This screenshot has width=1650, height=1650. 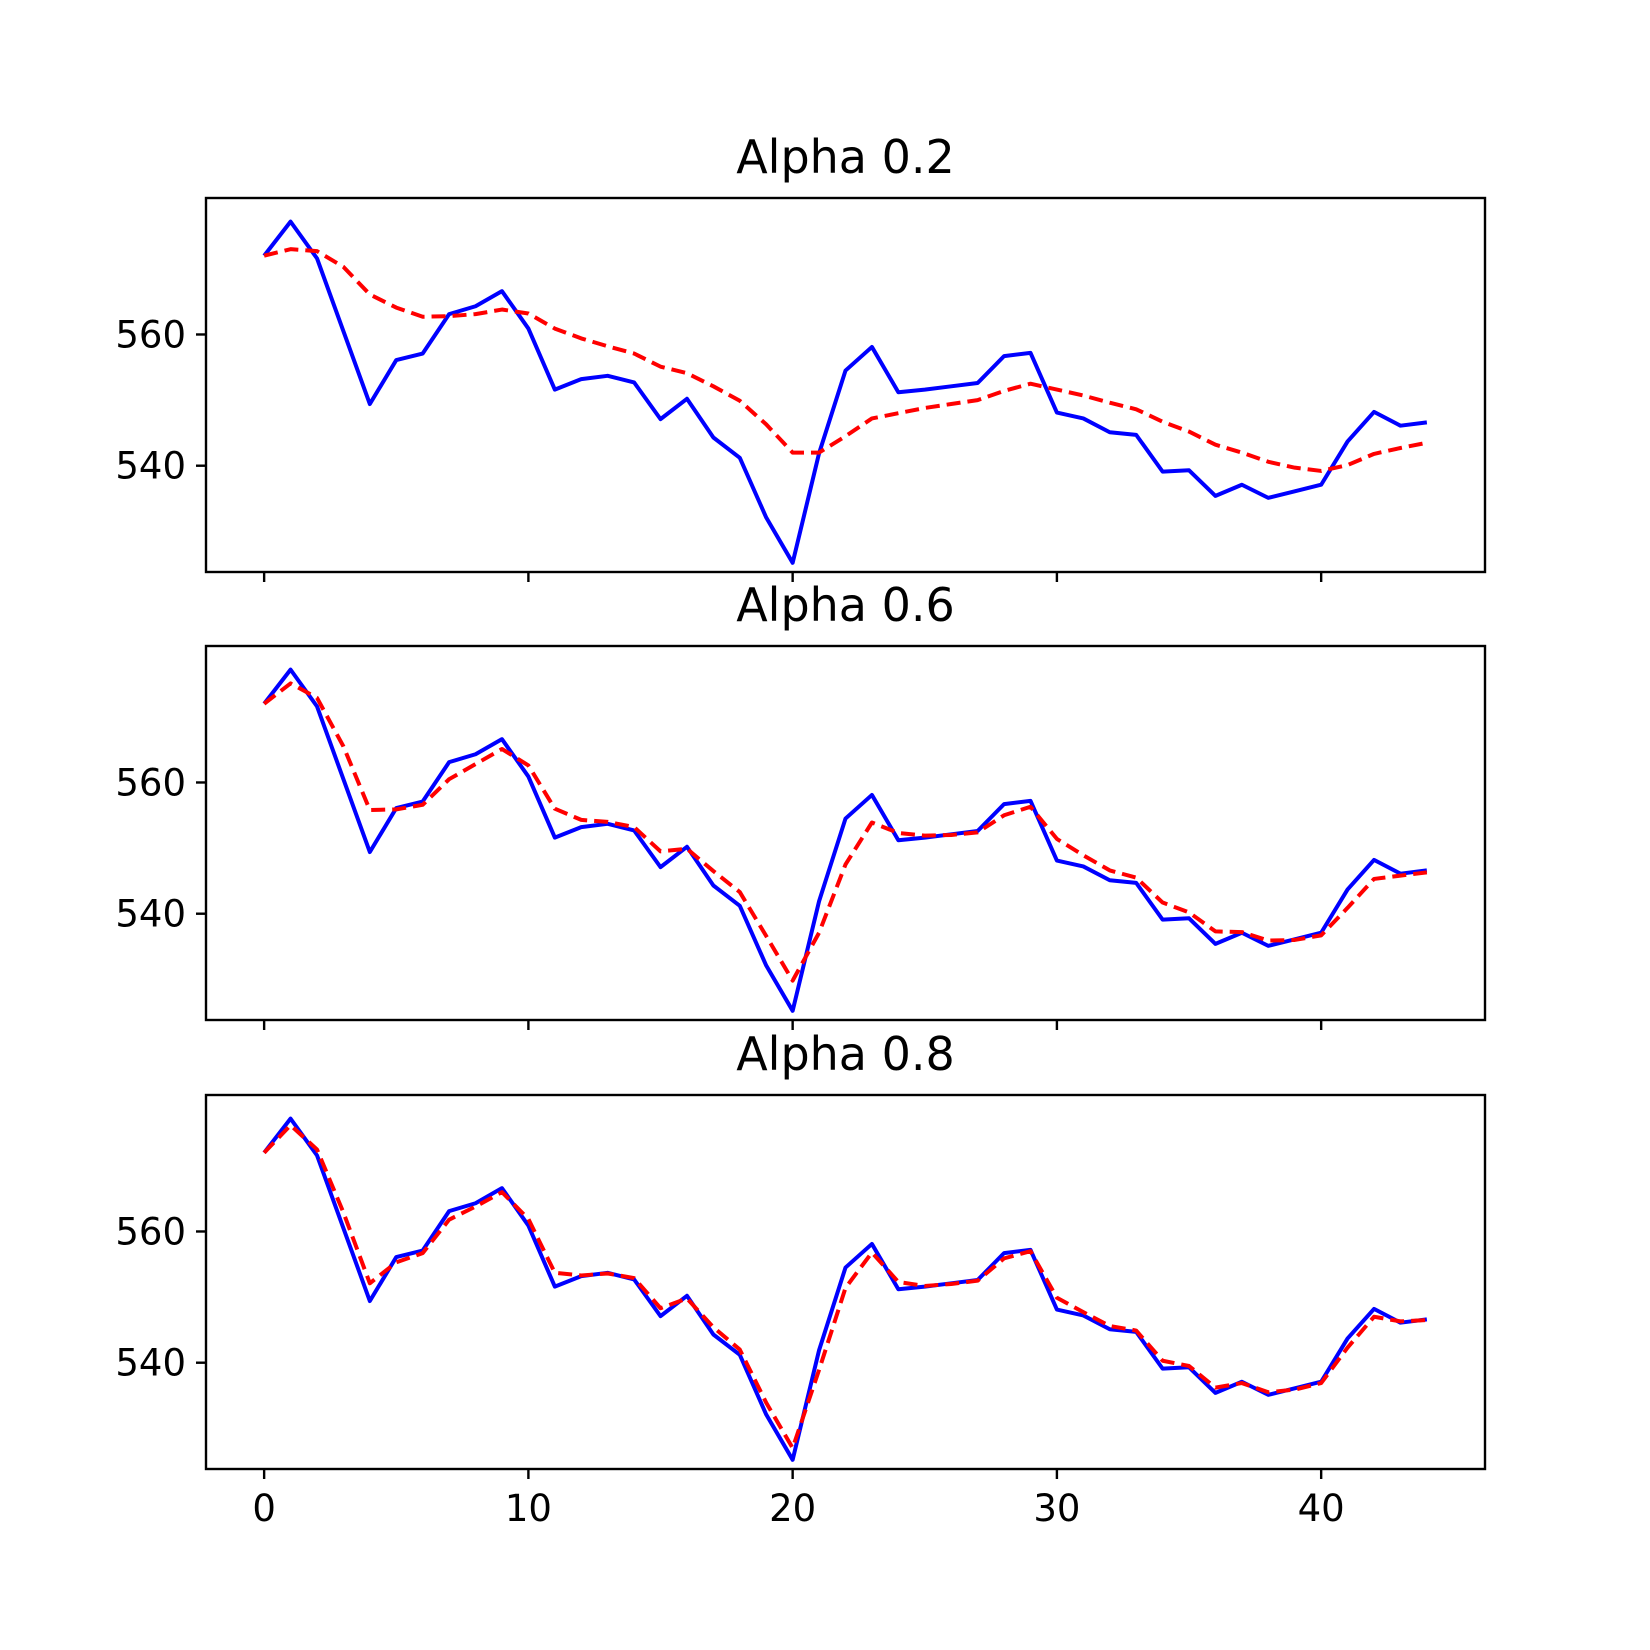 What do you see at coordinates (792, 1508) in the screenshot?
I see `x-tick-label: 20` at bounding box center [792, 1508].